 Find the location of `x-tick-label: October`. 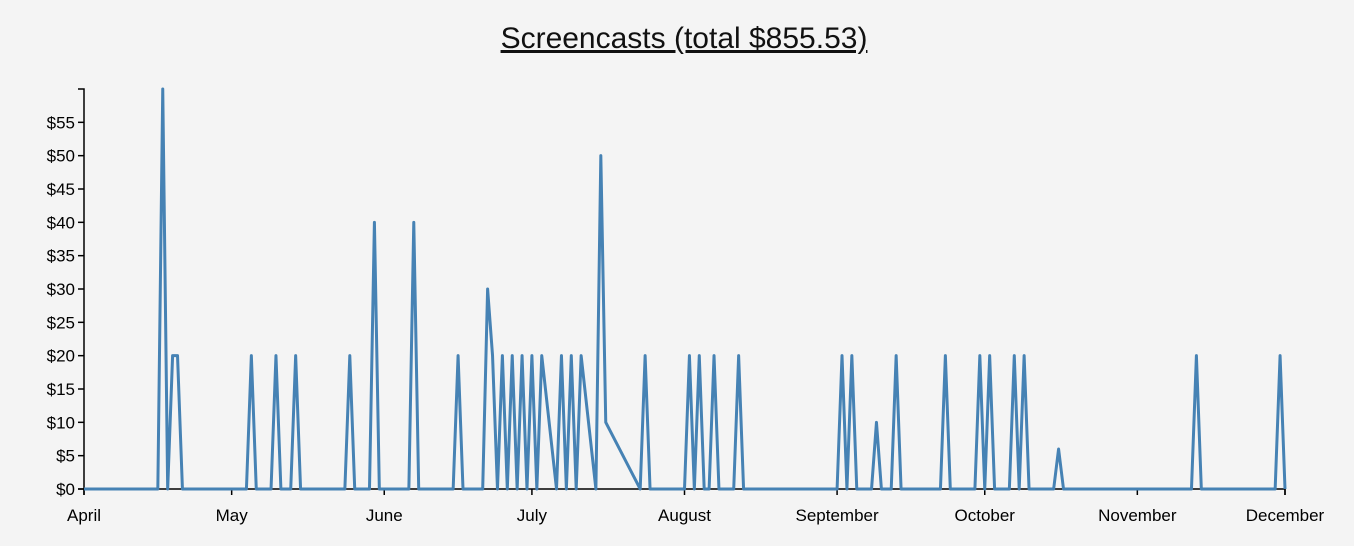

x-tick-label: October is located at coordinates (985, 515).